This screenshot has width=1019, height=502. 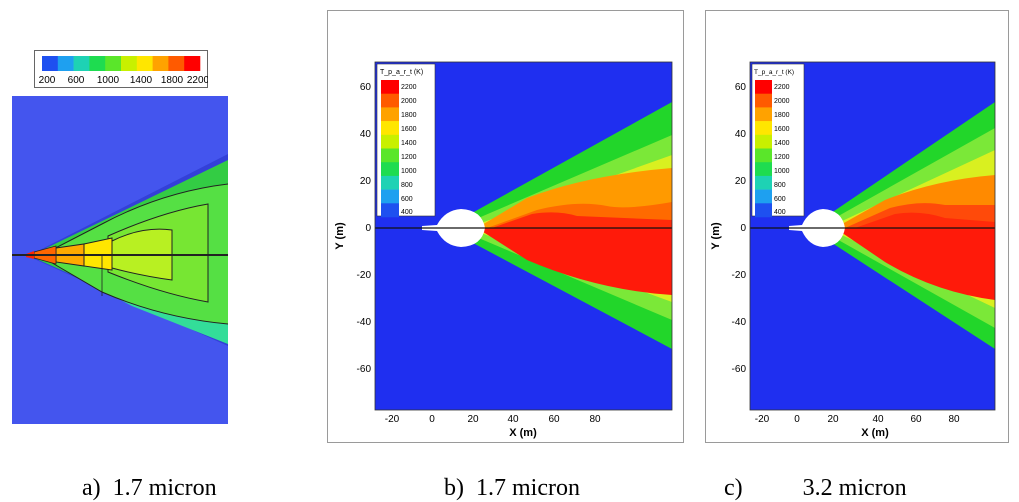 What do you see at coordinates (91, 488) in the screenshot?
I see `caption-a-letter: a)` at bounding box center [91, 488].